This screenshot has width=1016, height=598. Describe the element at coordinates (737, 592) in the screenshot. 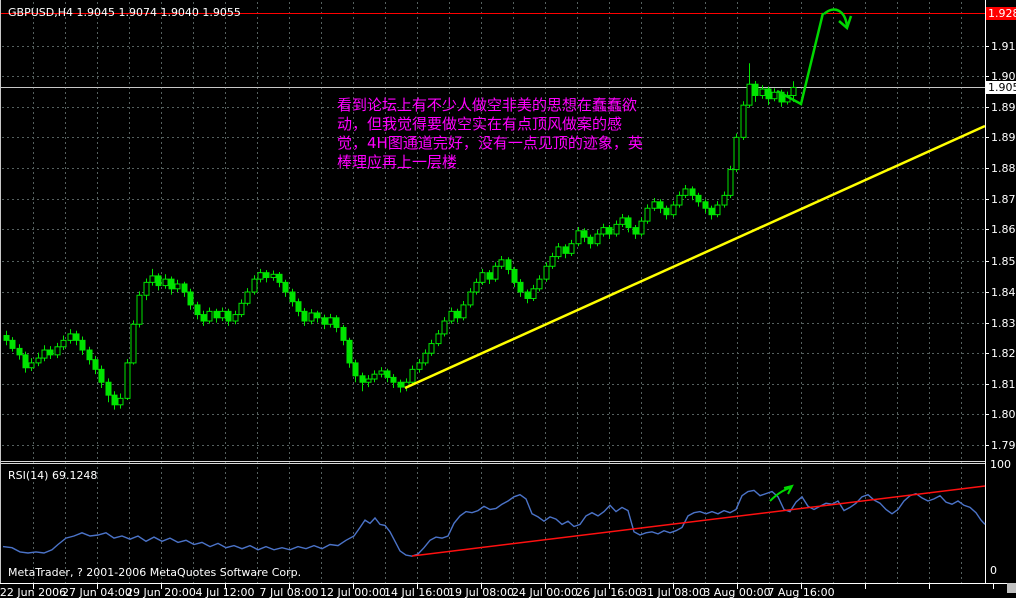

I see `time-axis-label: 3 Aug 00:00` at that location.